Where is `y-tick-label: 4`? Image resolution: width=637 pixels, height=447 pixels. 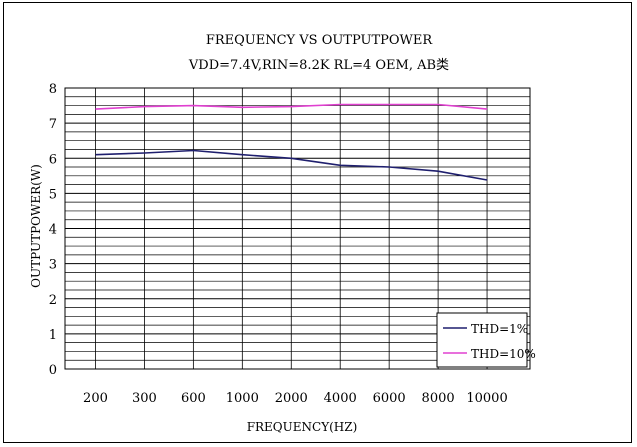
y-tick-label: 4 is located at coordinates (53, 230).